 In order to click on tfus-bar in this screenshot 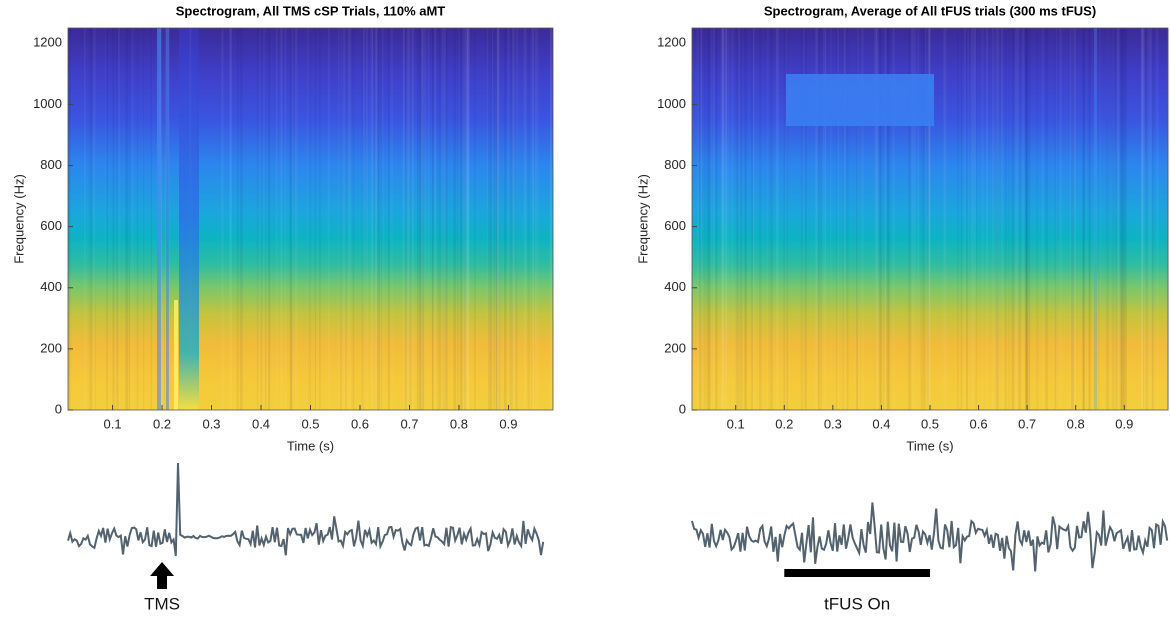, I will do `click(857, 573)`.